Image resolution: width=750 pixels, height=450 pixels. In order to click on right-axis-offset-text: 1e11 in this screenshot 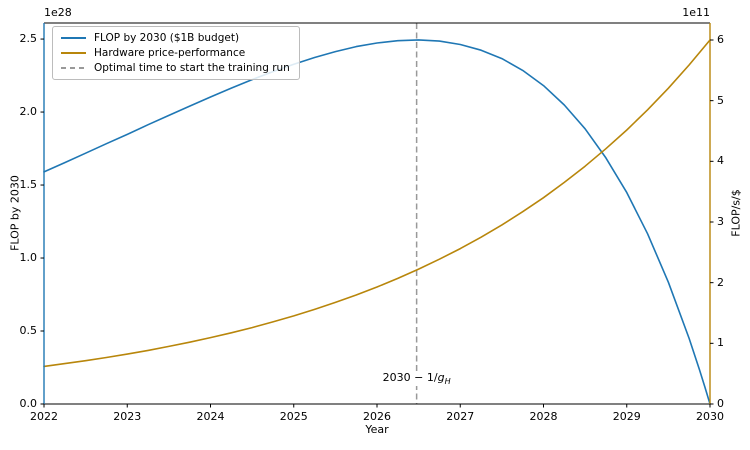, I will do `click(696, 12)`.